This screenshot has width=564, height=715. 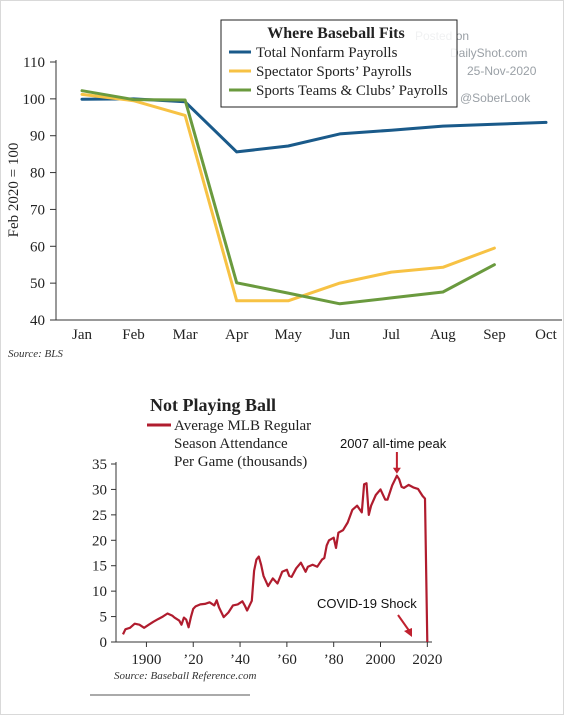 I want to click on x-tick-label-2: 1900, so click(x=146, y=660).